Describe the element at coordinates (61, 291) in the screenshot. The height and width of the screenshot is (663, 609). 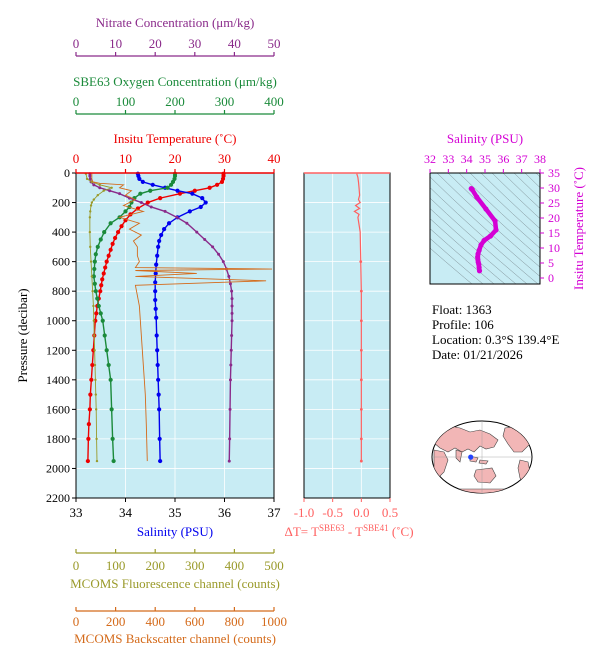
I see `pressure-tick-label: 800` at that location.